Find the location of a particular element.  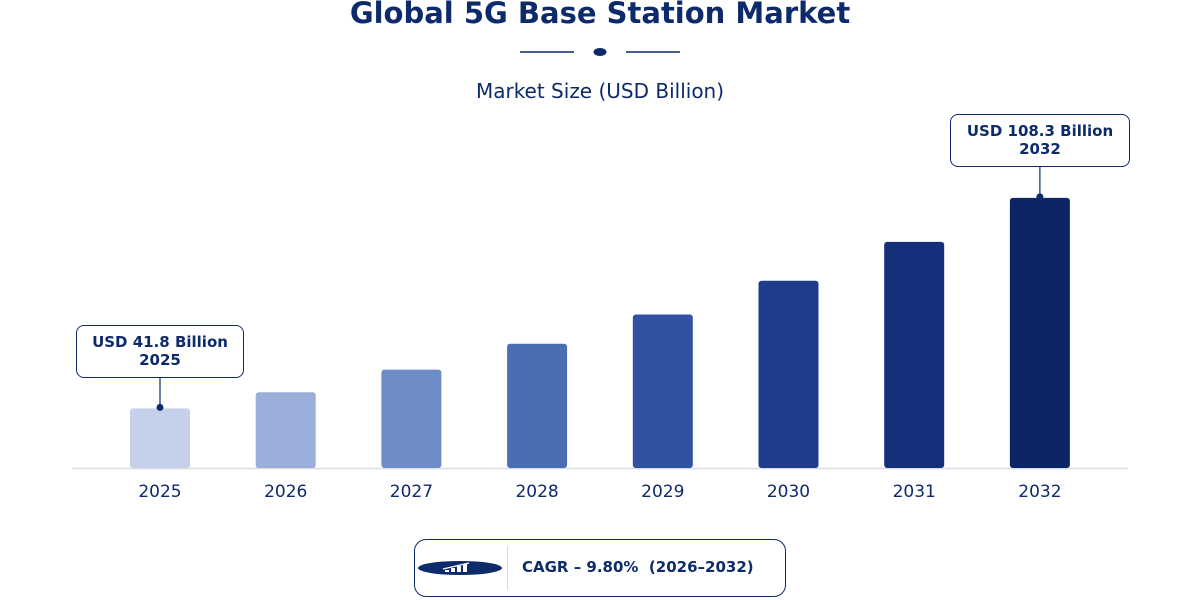

bar-2026 is located at coordinates (285, 430).